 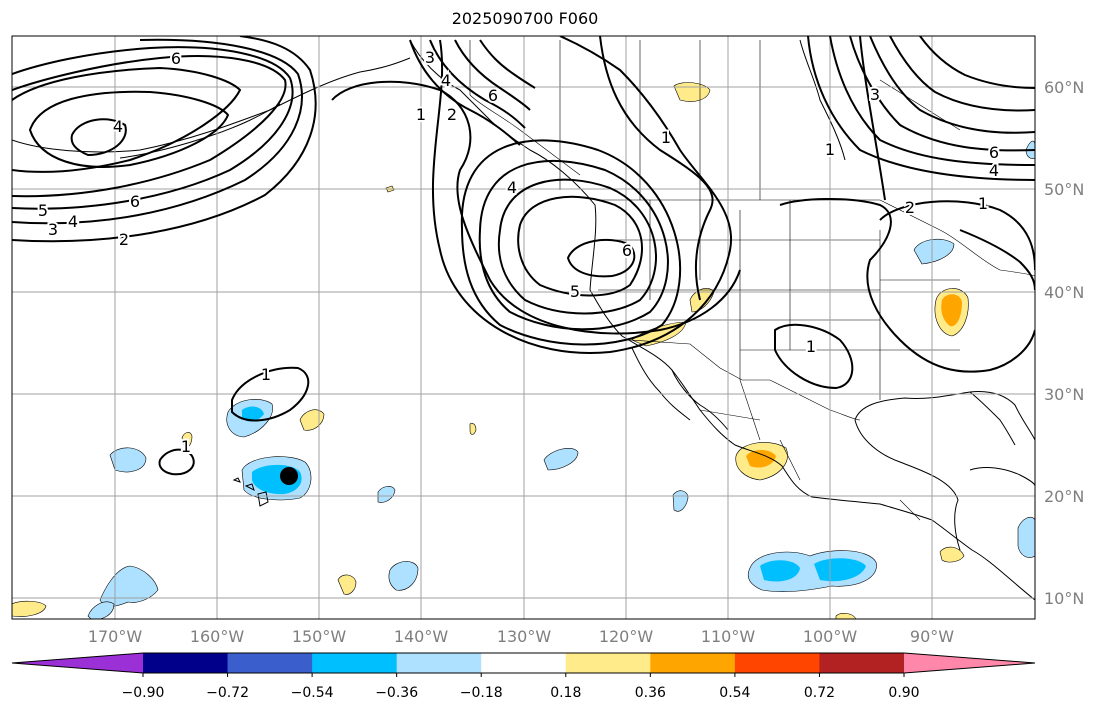 I want to click on lon-label: 150°W, so click(x=319, y=636).